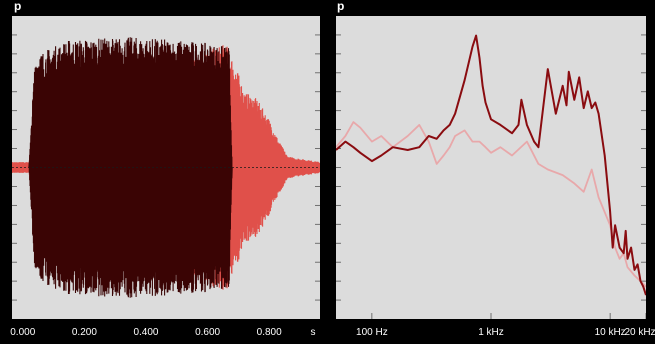 The height and width of the screenshot is (344, 655). What do you see at coordinates (18, 6) in the screenshot?
I see `left-top-label: p` at bounding box center [18, 6].